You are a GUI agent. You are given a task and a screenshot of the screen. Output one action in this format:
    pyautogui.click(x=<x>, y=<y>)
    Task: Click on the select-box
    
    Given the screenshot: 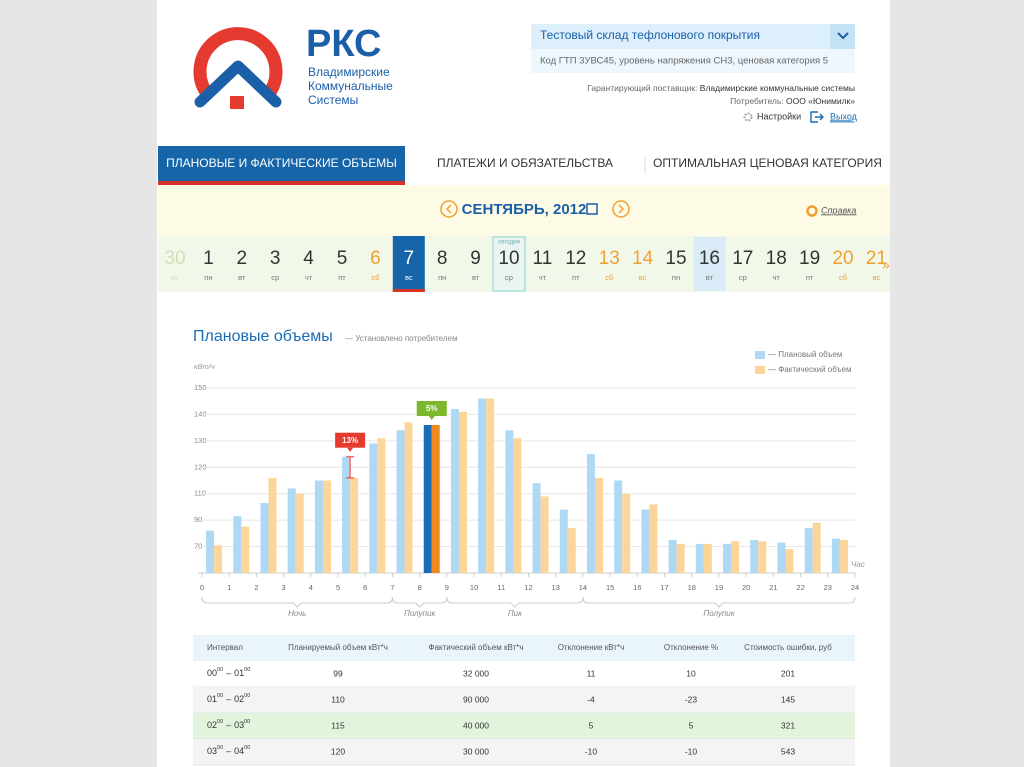 What is the action you would take?
    pyautogui.click(x=693, y=36)
    